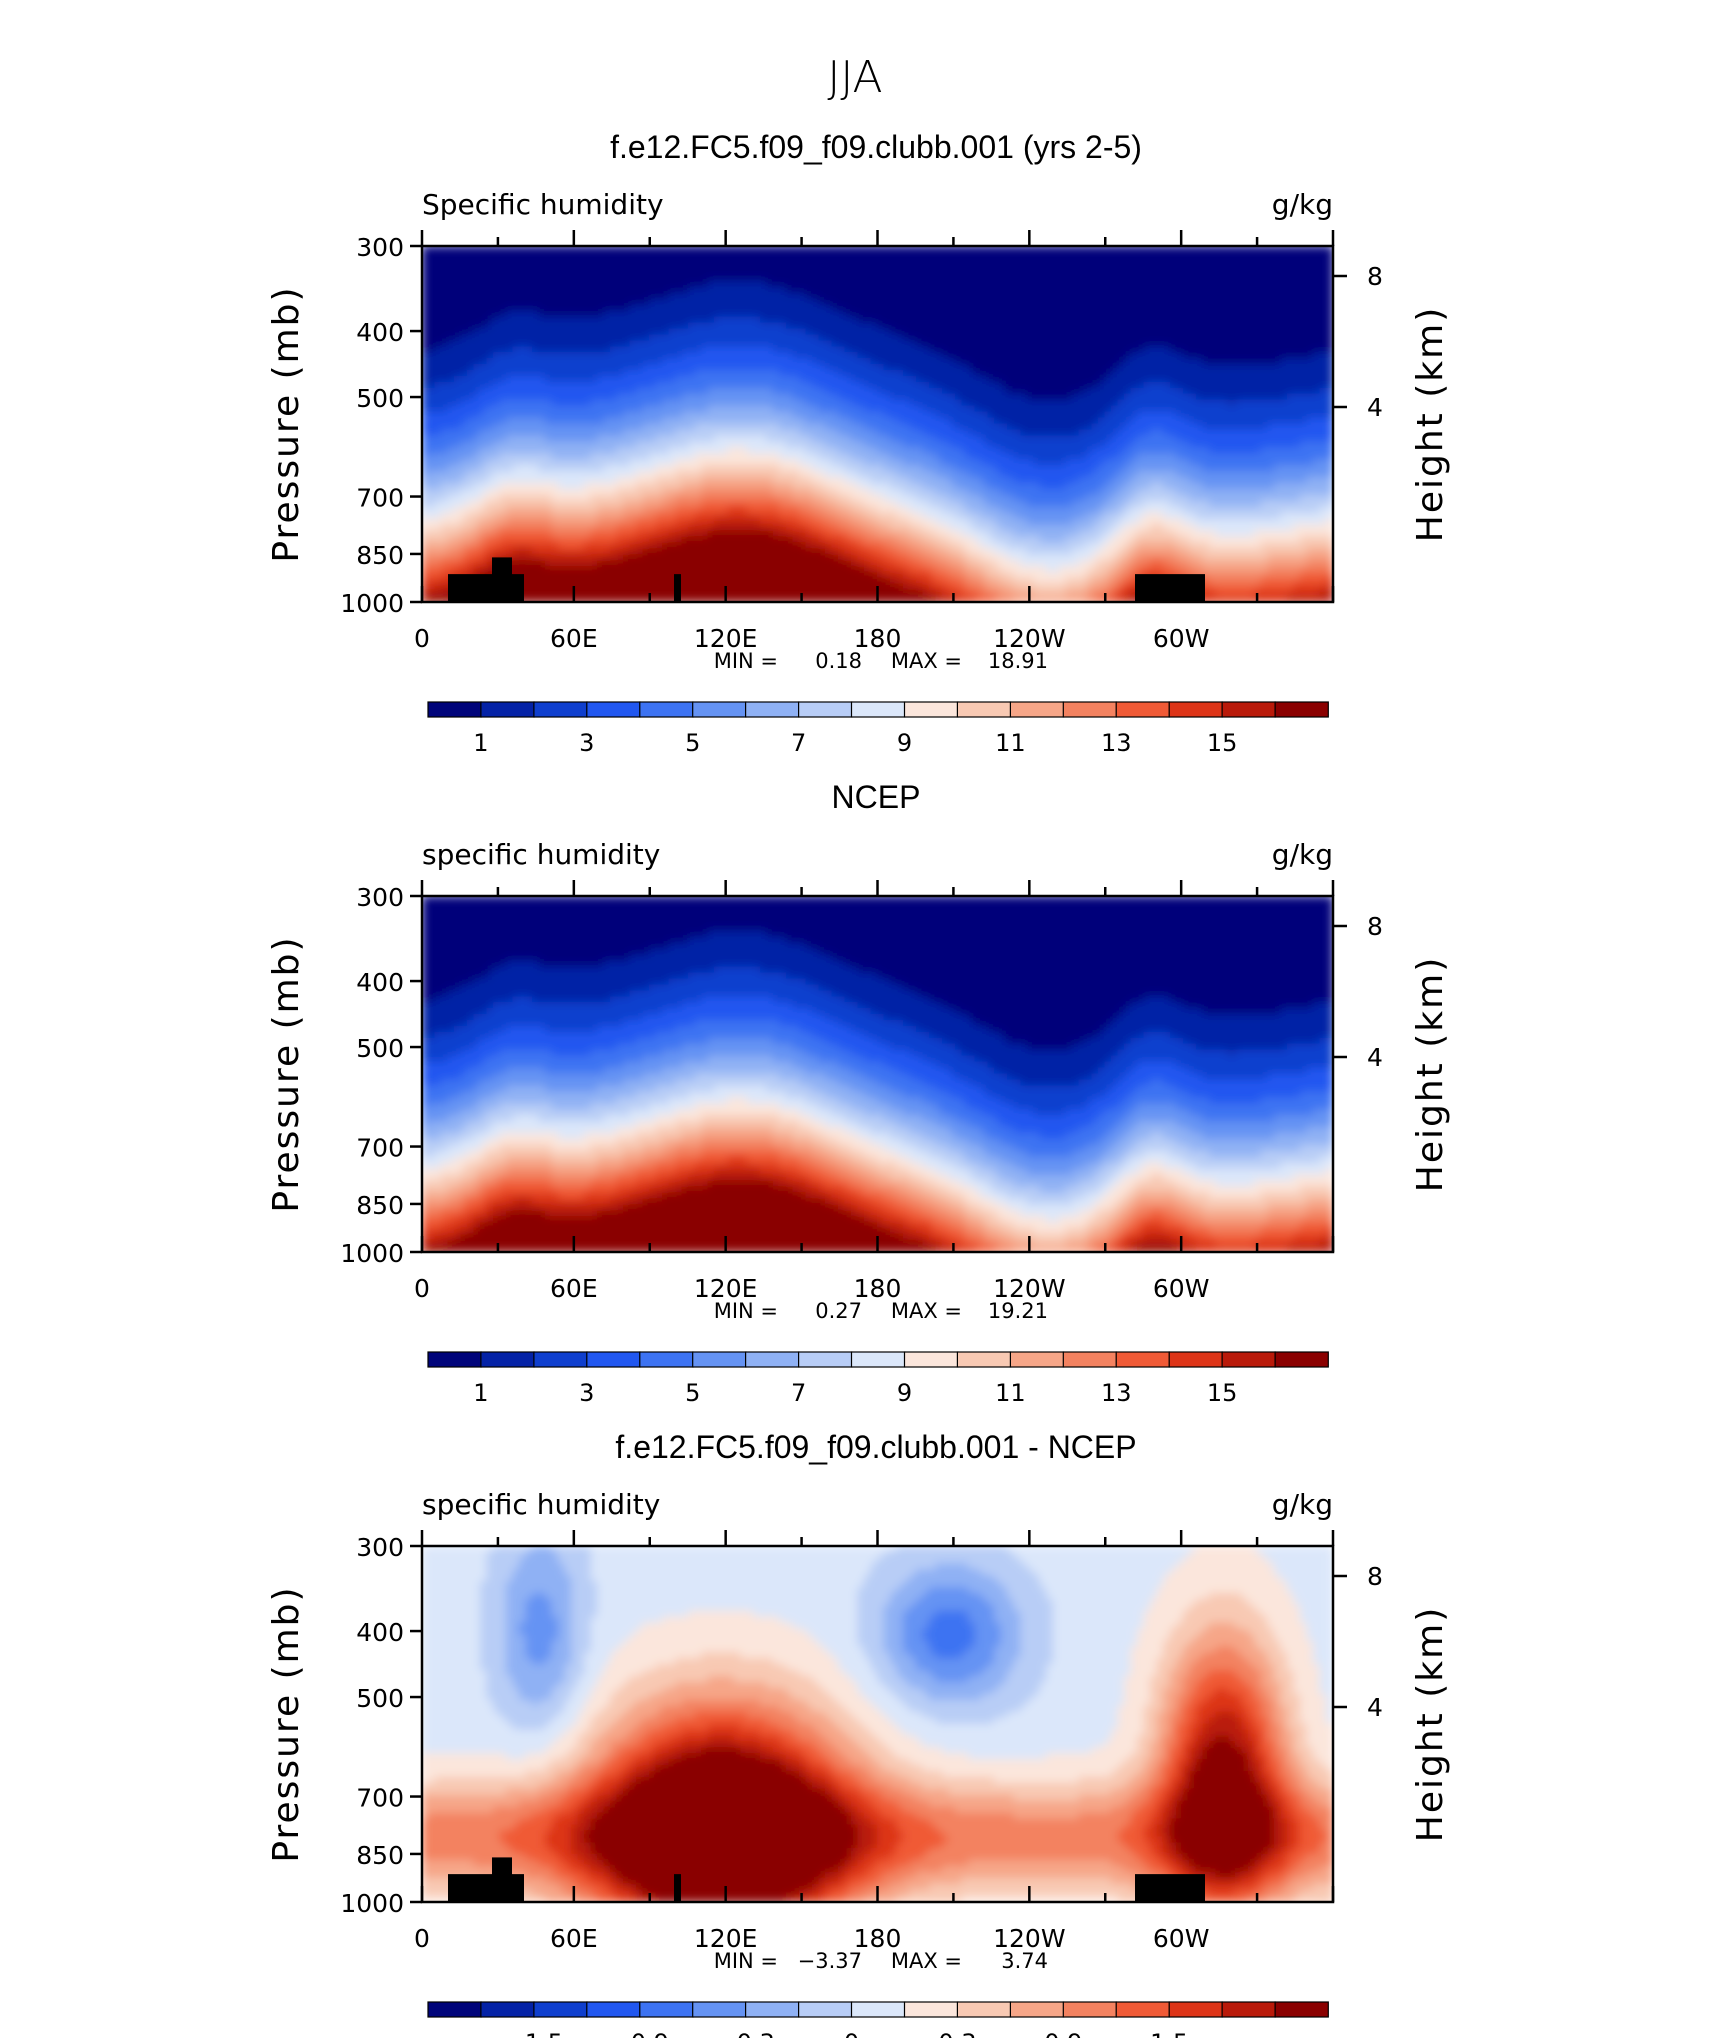 This screenshot has height=2038, width=1710. Describe the element at coordinates (1222, 1393) in the screenshot. I see `colorbar-label: 15` at that location.